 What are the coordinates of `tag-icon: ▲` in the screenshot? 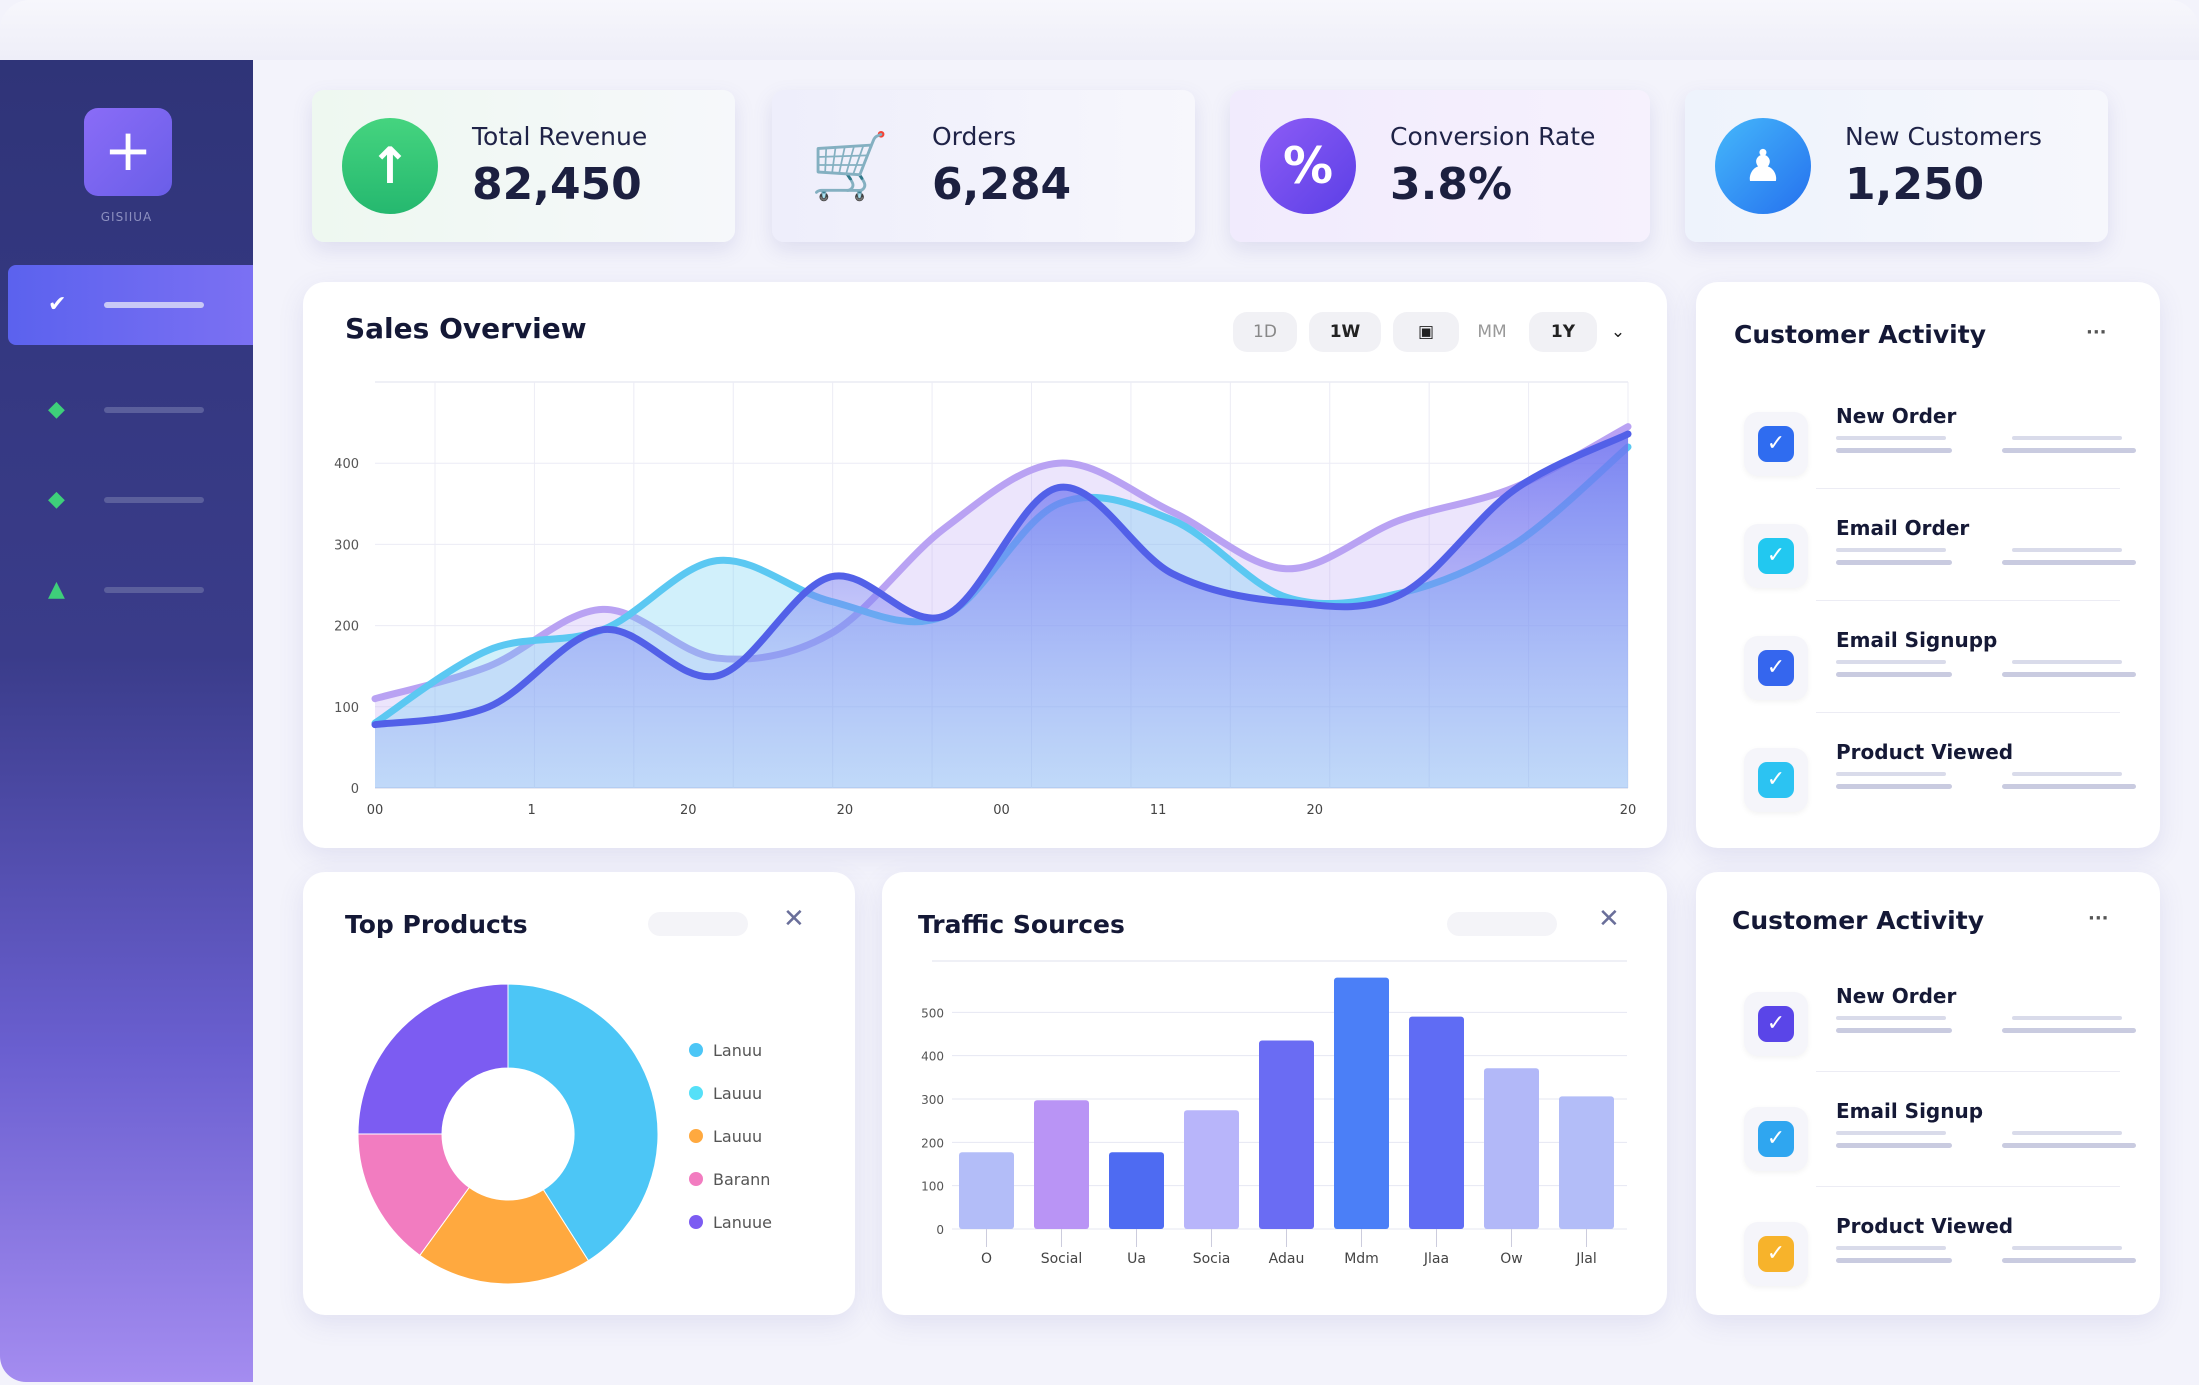 It's located at (56, 589).